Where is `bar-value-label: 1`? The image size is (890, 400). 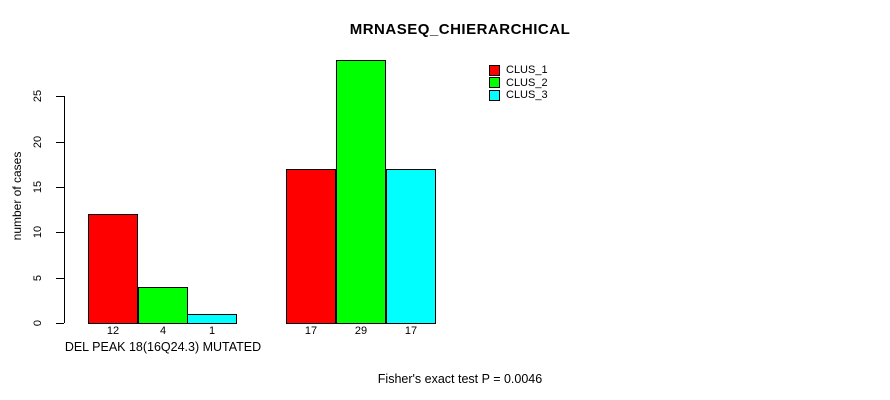
bar-value-label: 1 is located at coordinates (212, 331).